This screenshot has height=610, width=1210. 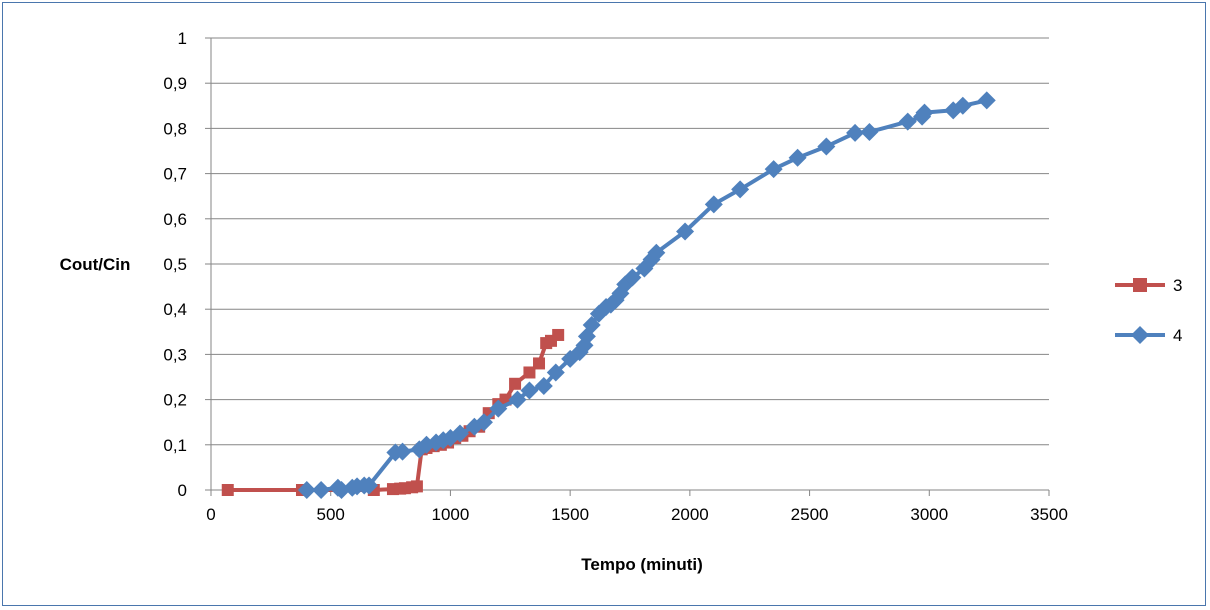 What do you see at coordinates (210, 514) in the screenshot?
I see `x-tick-label: 0` at bounding box center [210, 514].